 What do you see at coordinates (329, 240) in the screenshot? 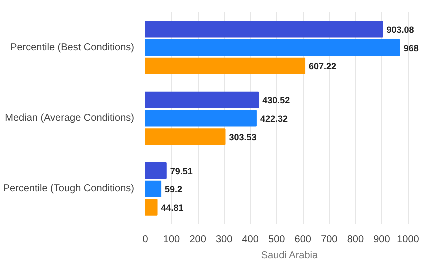
I see `x-tick-label: 700` at bounding box center [329, 240].